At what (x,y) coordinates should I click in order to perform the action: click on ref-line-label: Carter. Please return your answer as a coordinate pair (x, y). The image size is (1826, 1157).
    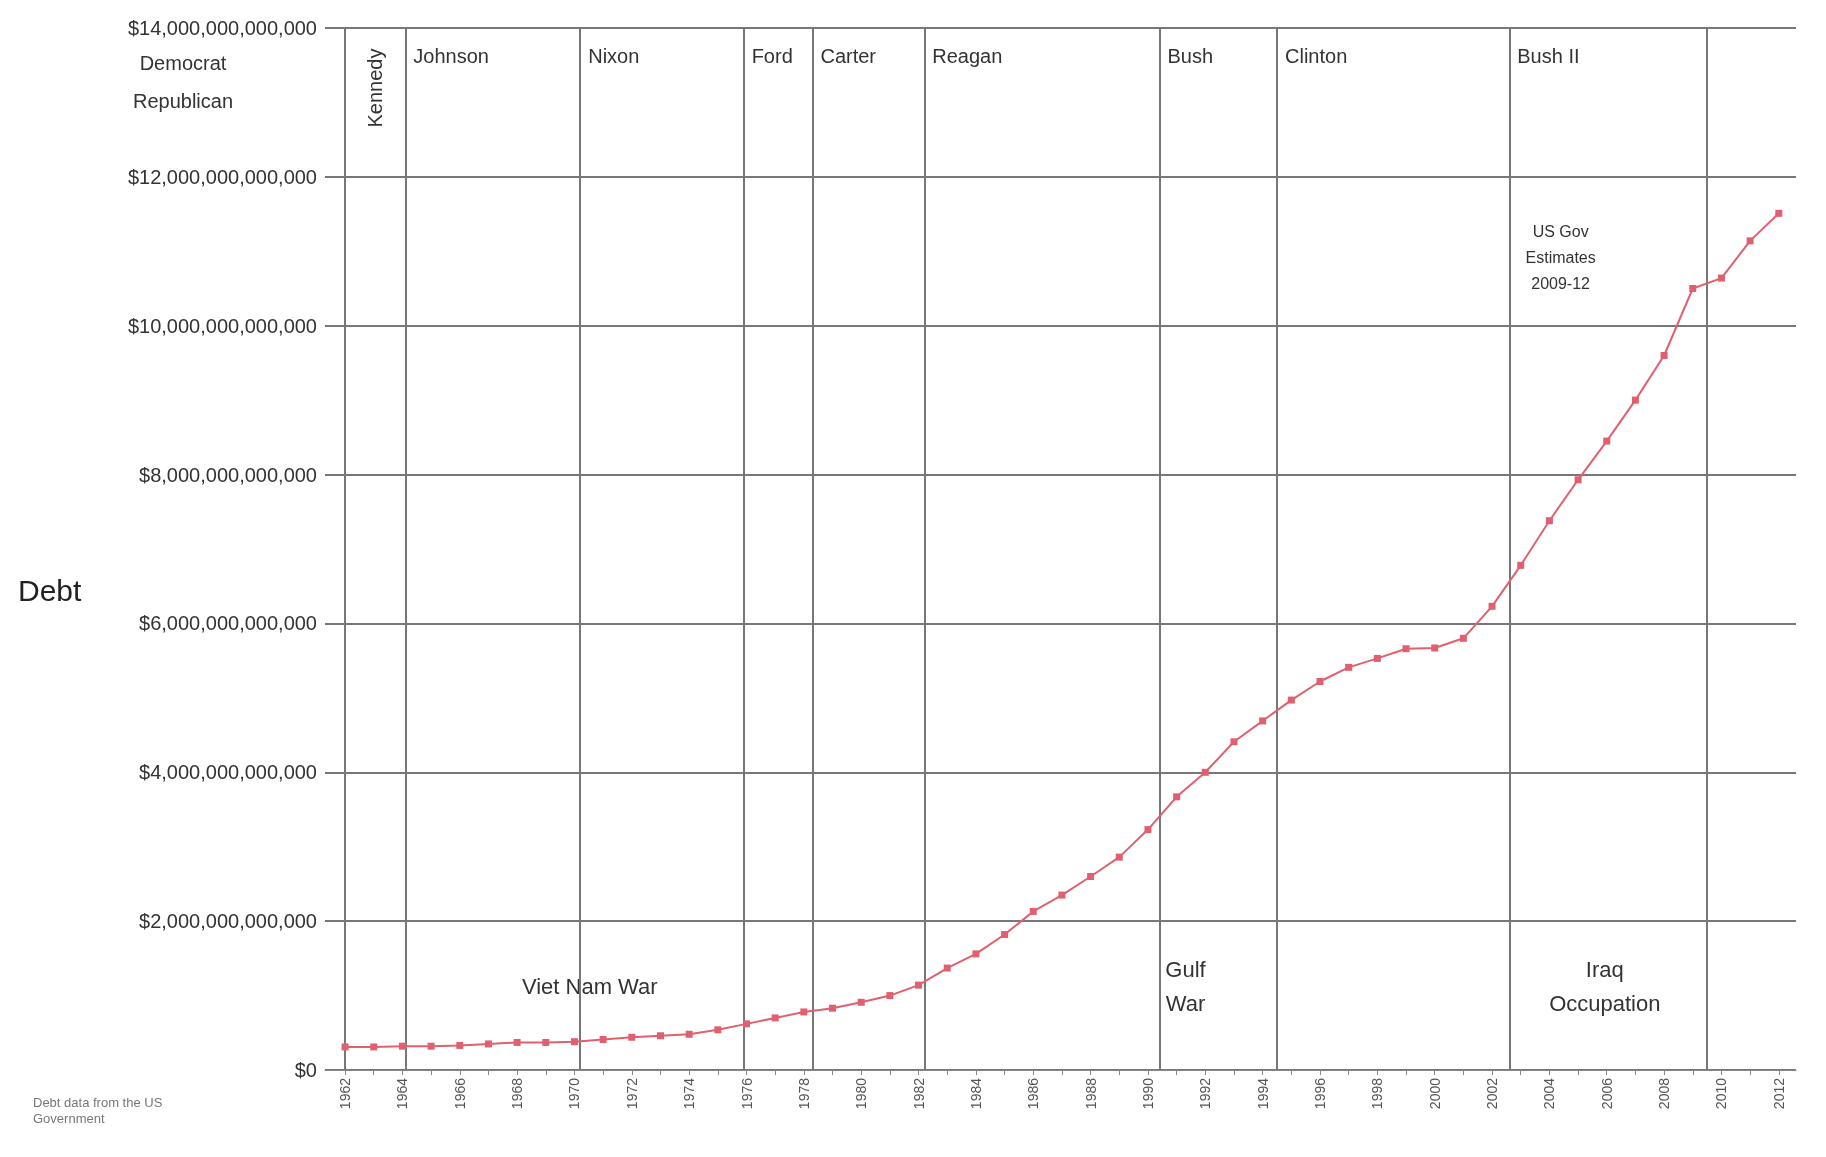
    Looking at the image, I should click on (848, 56).